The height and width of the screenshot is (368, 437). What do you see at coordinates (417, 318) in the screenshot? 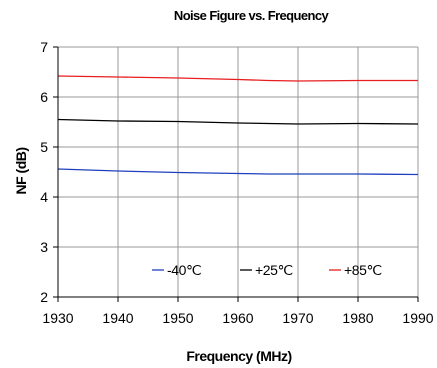
I see `x-tick-label: 1990` at bounding box center [417, 318].